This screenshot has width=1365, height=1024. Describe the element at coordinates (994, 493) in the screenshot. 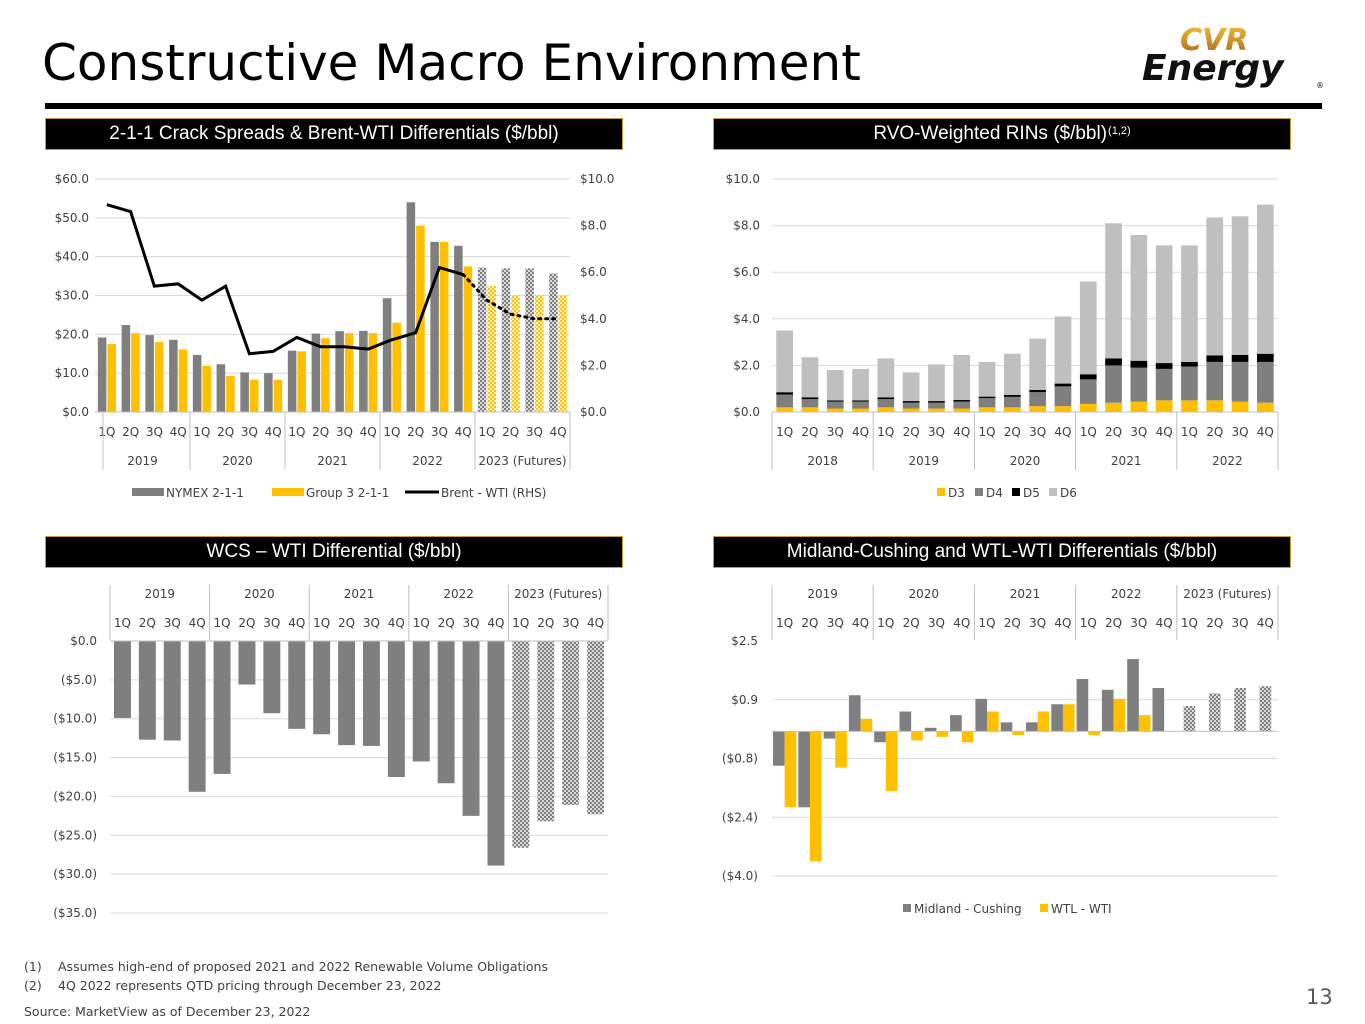

I see `rins-legend-label: D4` at that location.